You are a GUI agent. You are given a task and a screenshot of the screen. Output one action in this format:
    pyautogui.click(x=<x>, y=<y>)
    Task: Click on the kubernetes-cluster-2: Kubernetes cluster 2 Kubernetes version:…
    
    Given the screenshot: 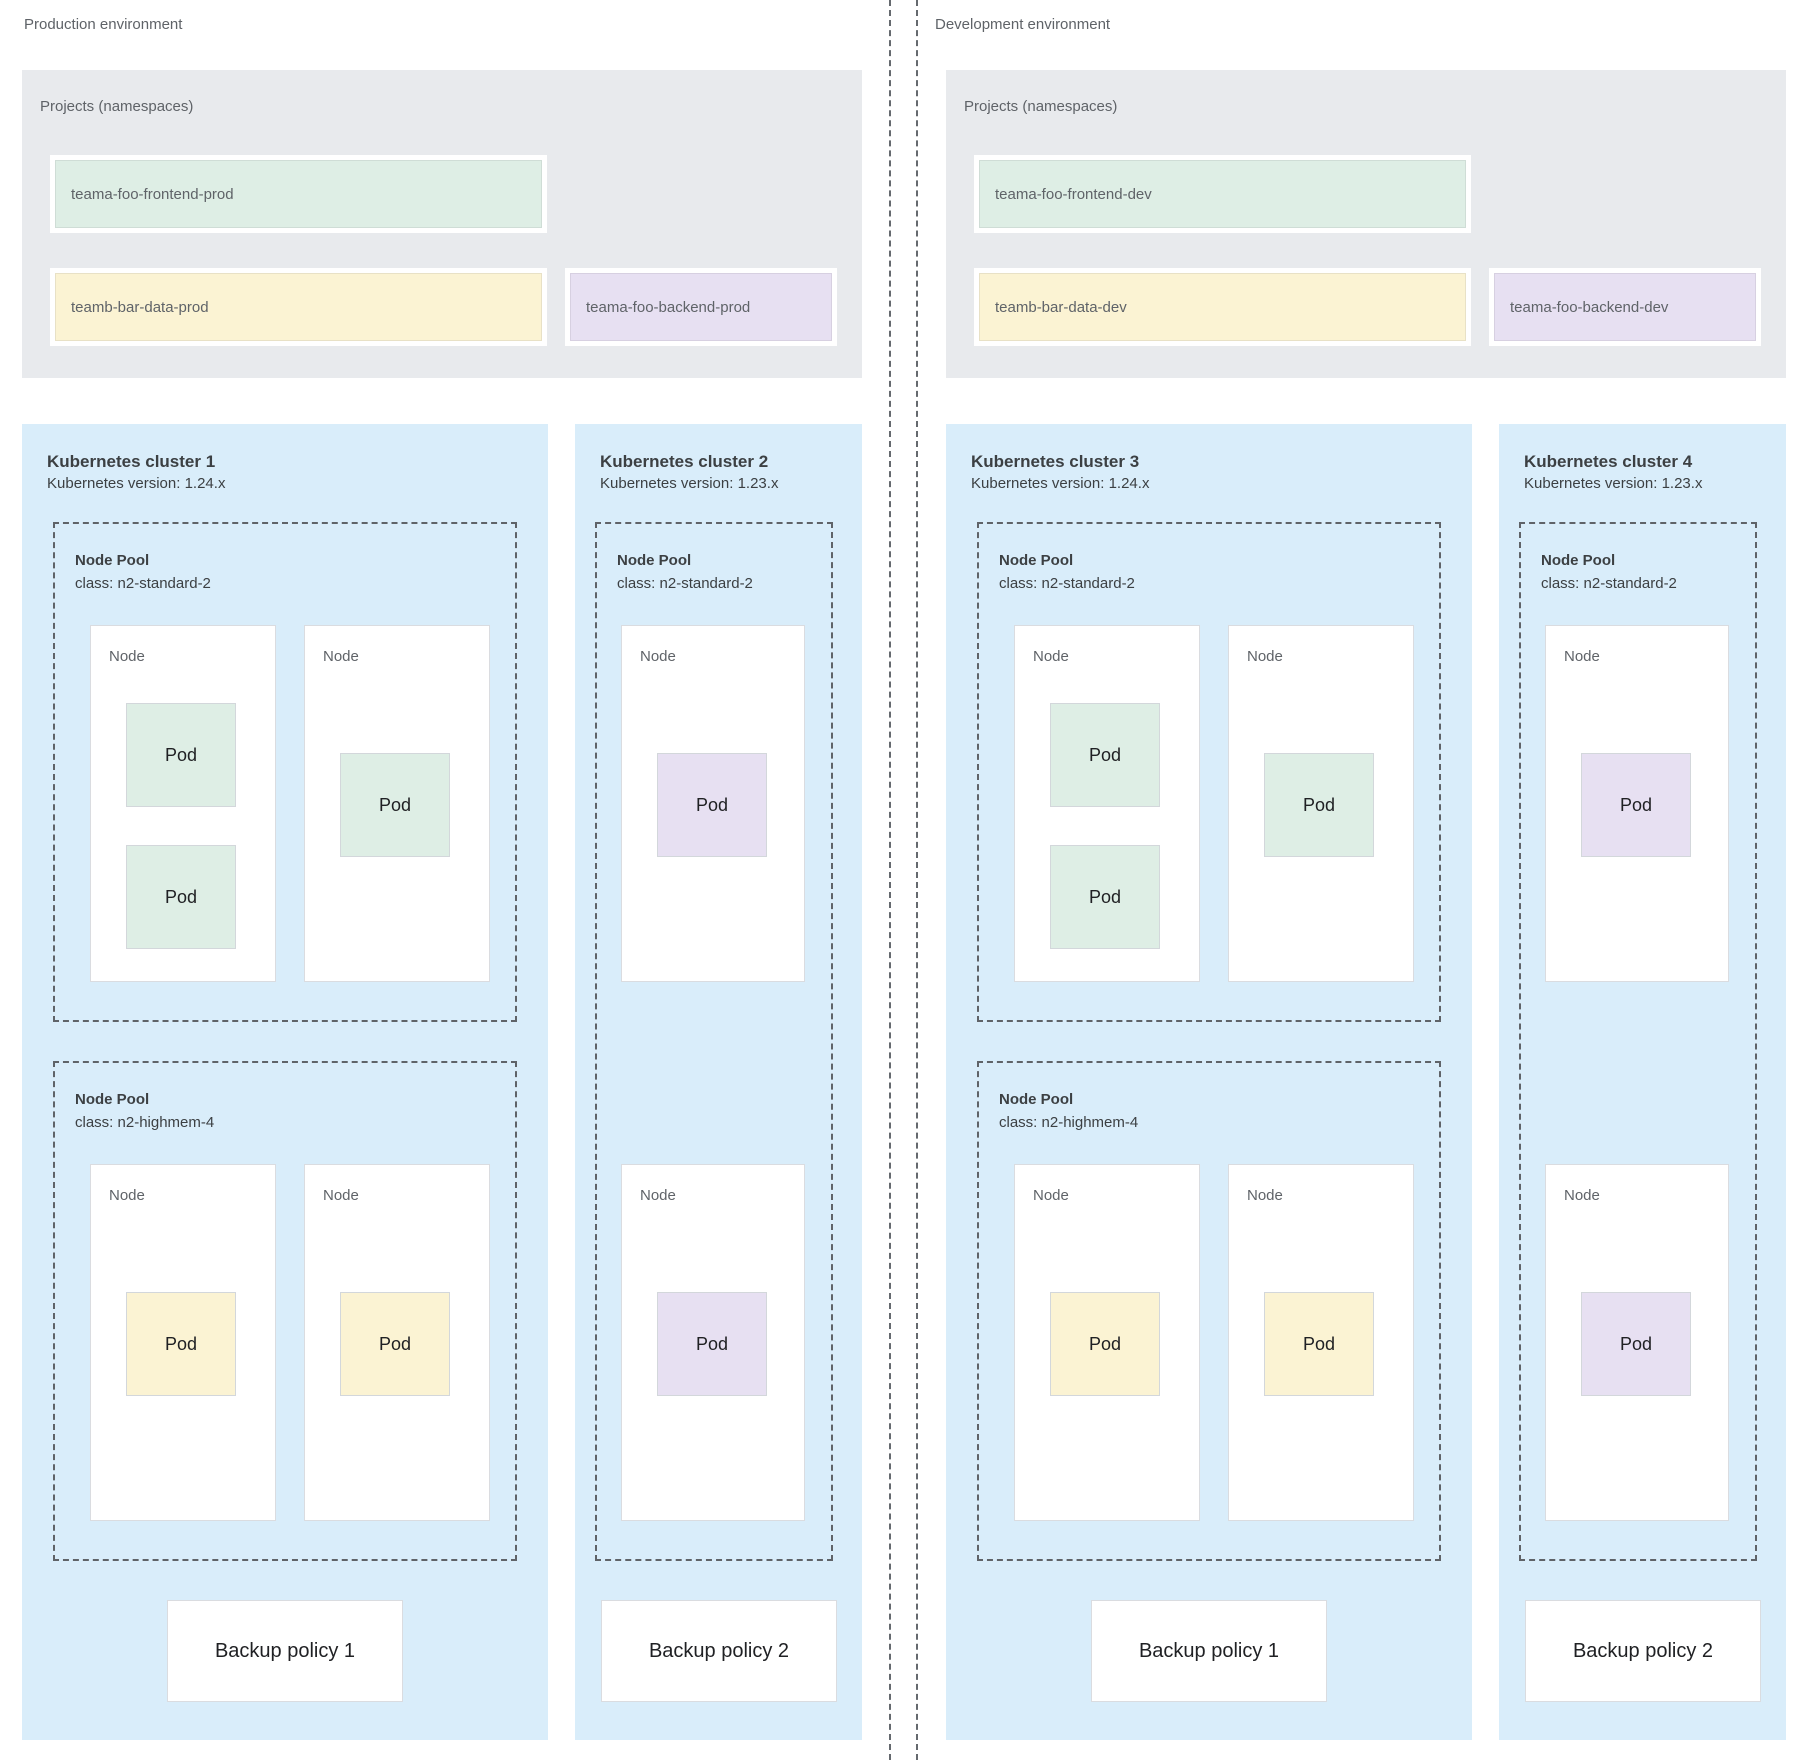 What is the action you would take?
    pyautogui.click(x=718, y=1082)
    